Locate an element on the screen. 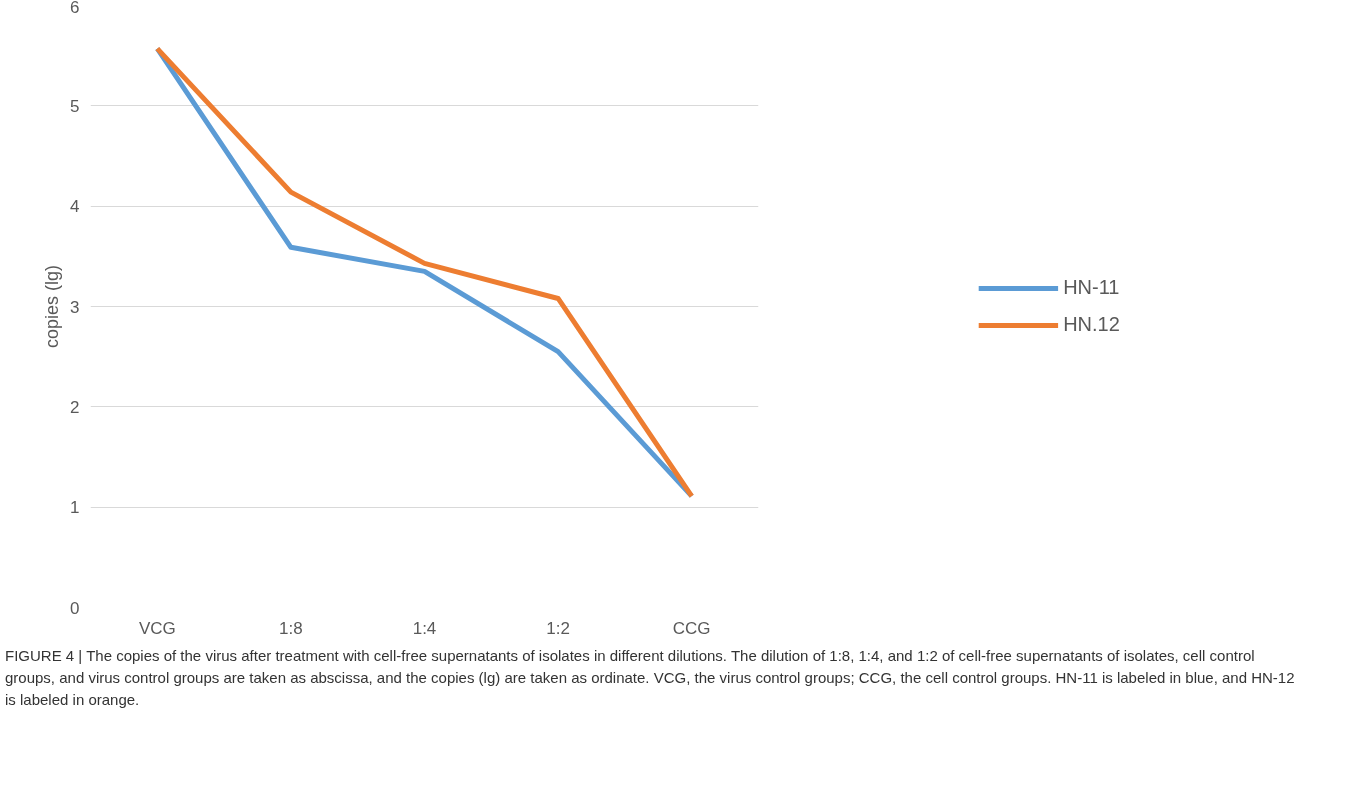 This screenshot has height=806, width=1360. y-tick-label: 3 is located at coordinates (75, 307).